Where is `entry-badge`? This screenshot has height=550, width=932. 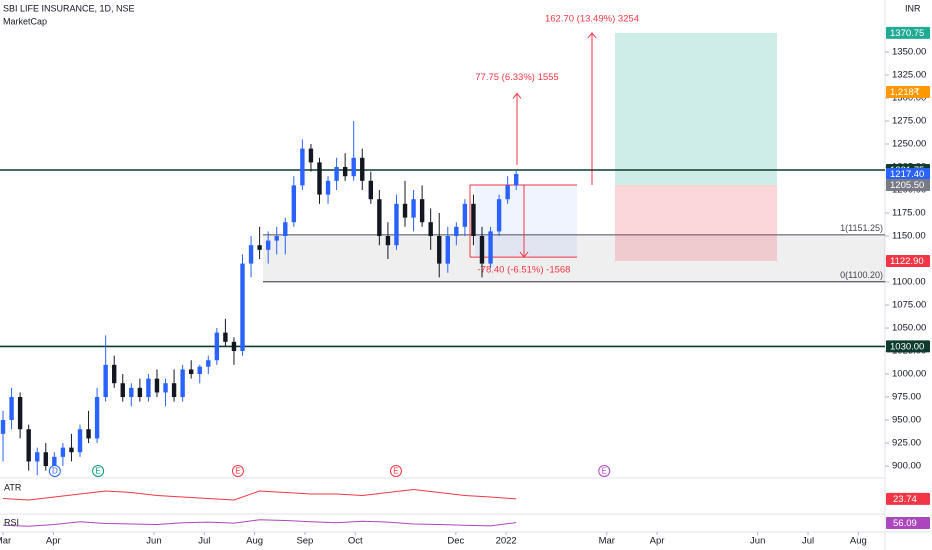 entry-badge is located at coordinates (908, 184).